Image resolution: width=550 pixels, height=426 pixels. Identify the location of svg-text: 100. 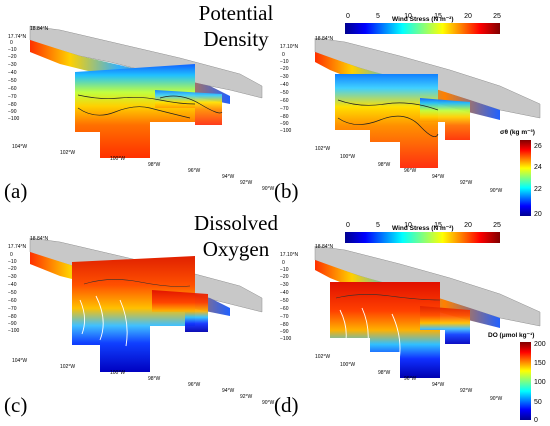
(540, 382).